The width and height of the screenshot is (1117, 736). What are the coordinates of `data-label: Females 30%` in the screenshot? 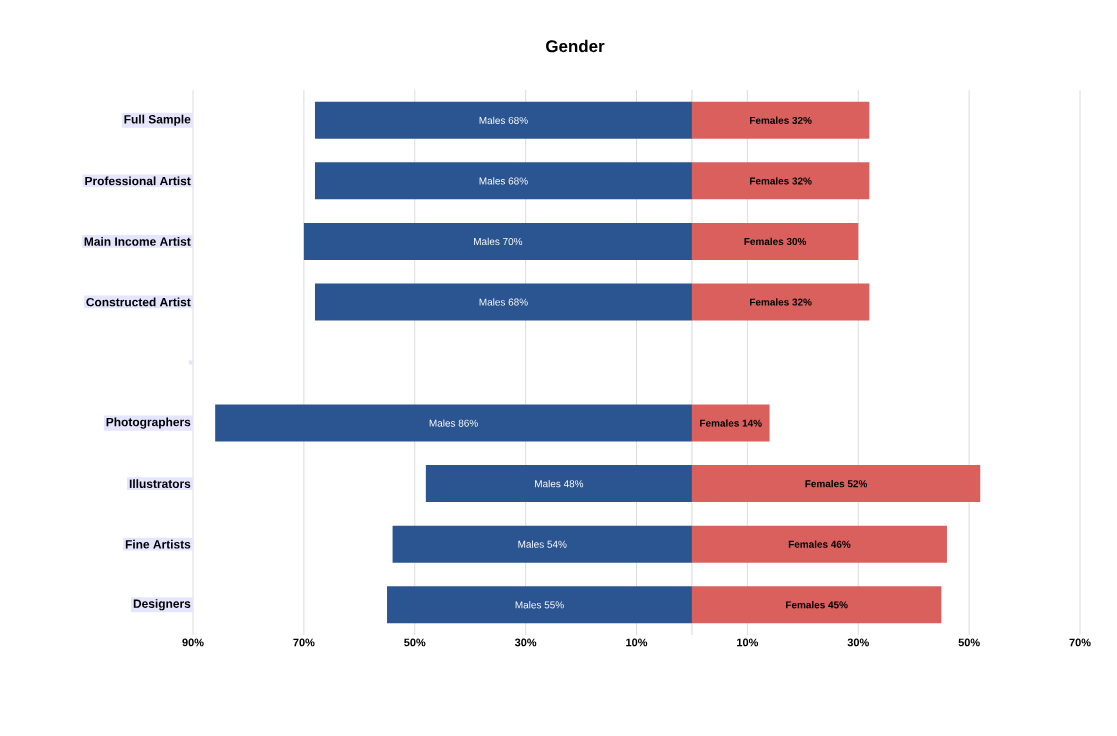 It's located at (775, 241).